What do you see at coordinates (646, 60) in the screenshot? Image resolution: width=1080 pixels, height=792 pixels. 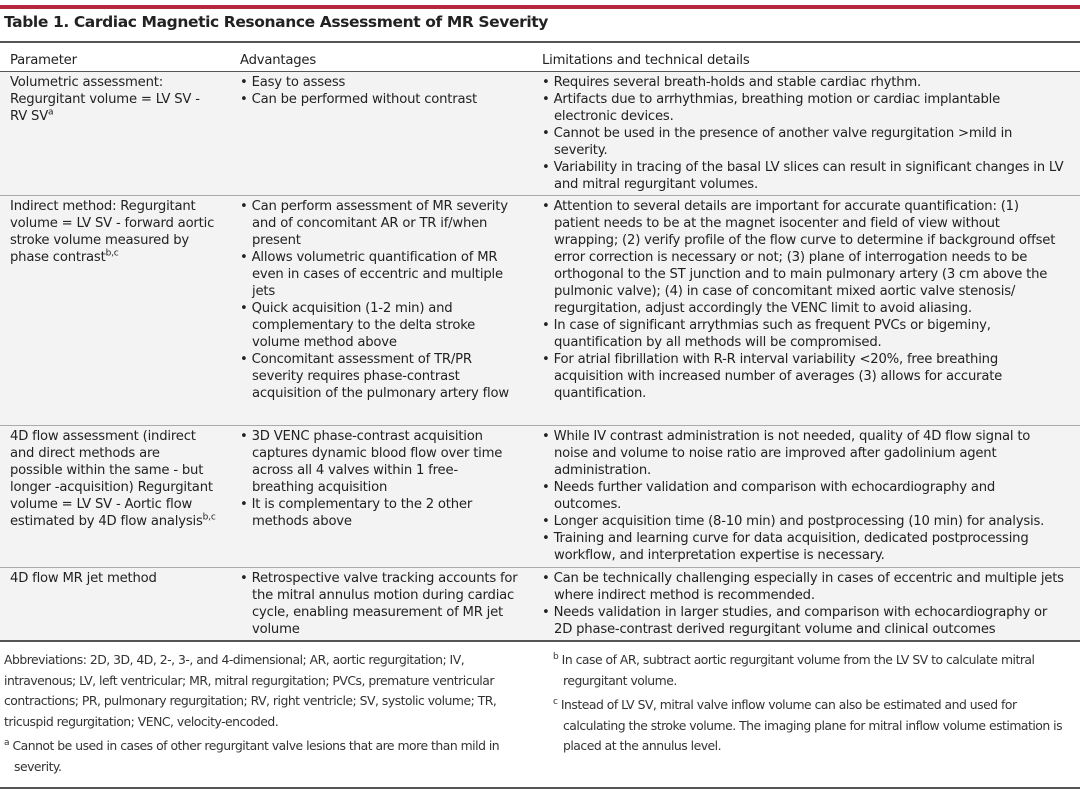 I see `header-limitations: Limitations and technical details` at bounding box center [646, 60].